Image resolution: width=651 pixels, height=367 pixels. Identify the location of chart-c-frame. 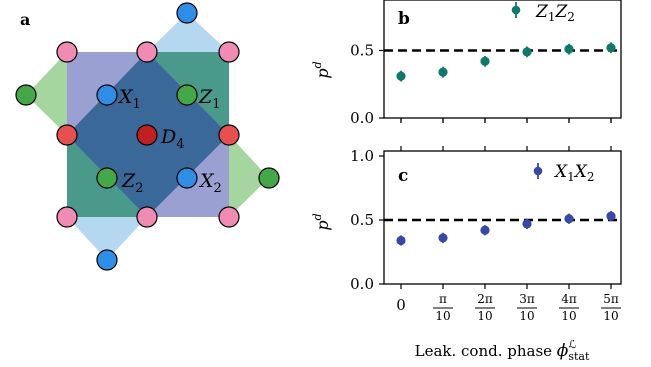
(502, 217).